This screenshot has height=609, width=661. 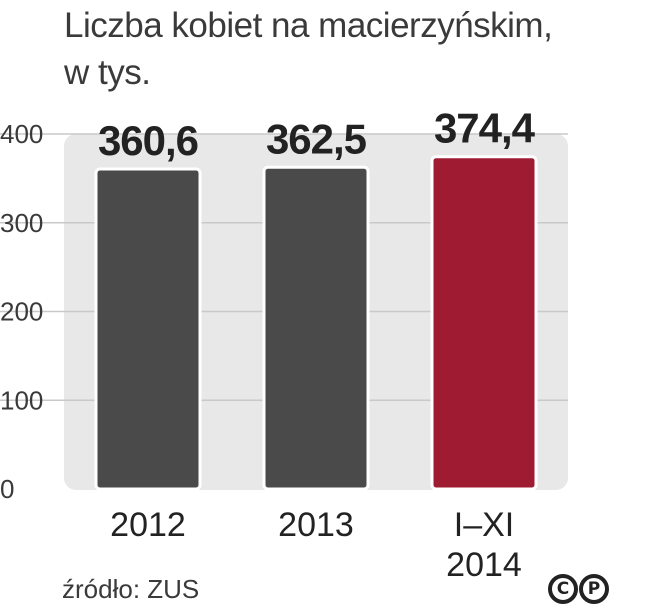 I want to click on x-tick-label: I–XI, so click(x=484, y=525).